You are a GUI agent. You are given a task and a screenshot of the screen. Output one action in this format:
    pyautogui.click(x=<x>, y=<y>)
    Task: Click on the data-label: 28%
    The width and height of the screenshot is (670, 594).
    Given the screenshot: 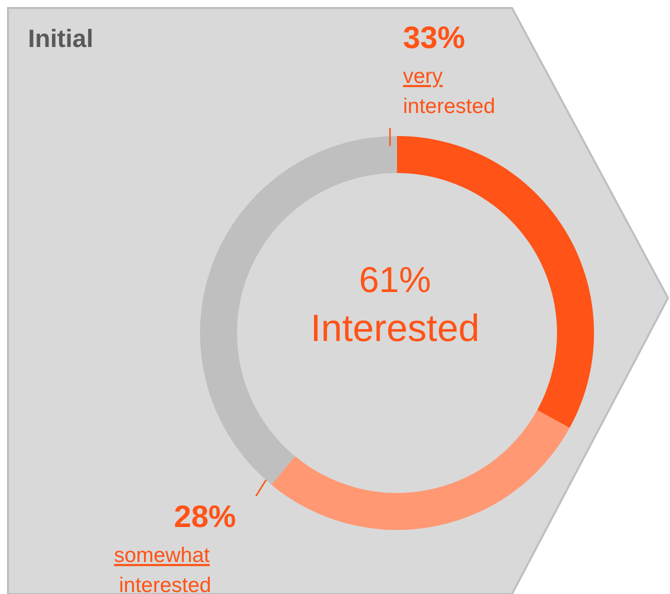 What is the action you would take?
    pyautogui.click(x=205, y=516)
    